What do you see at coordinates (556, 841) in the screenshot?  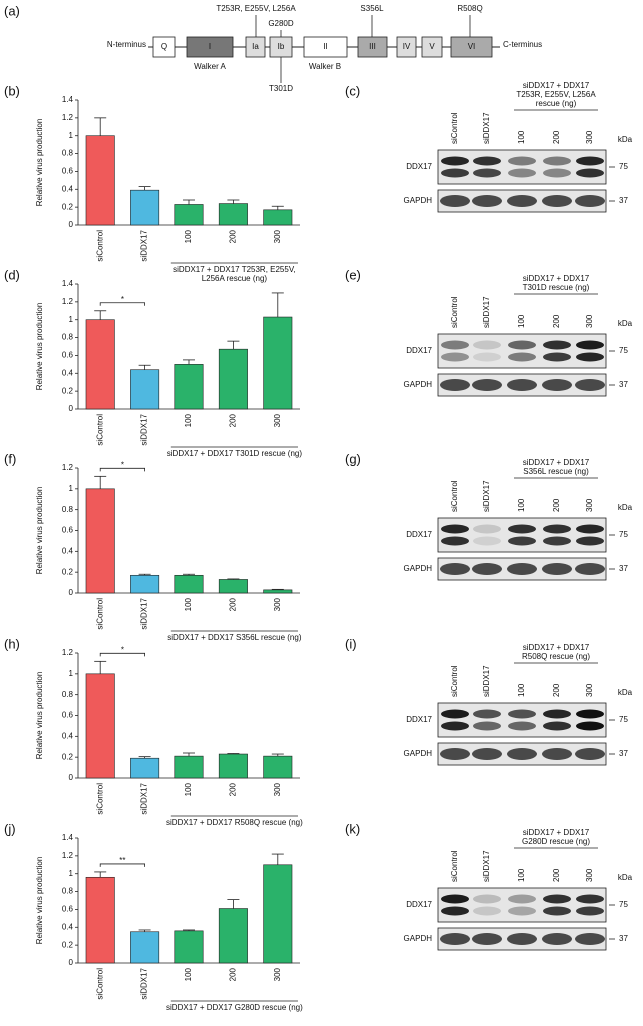 I see `blot-header: G280D rescue (ng)` at bounding box center [556, 841].